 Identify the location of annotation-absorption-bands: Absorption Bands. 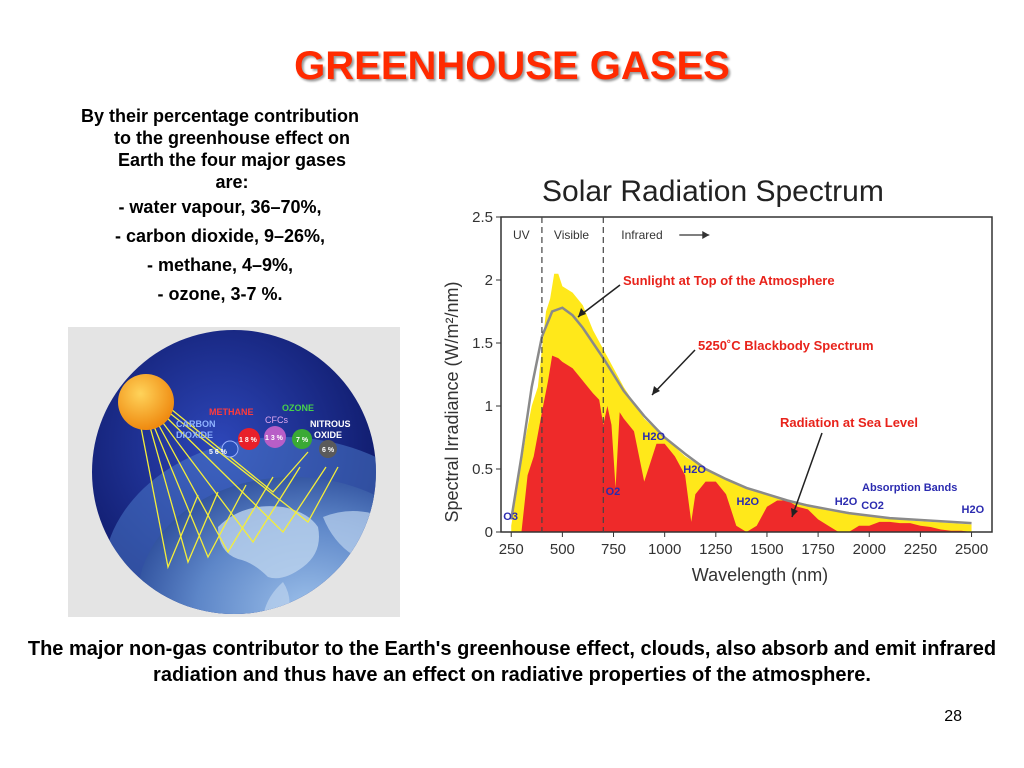
(909, 488).